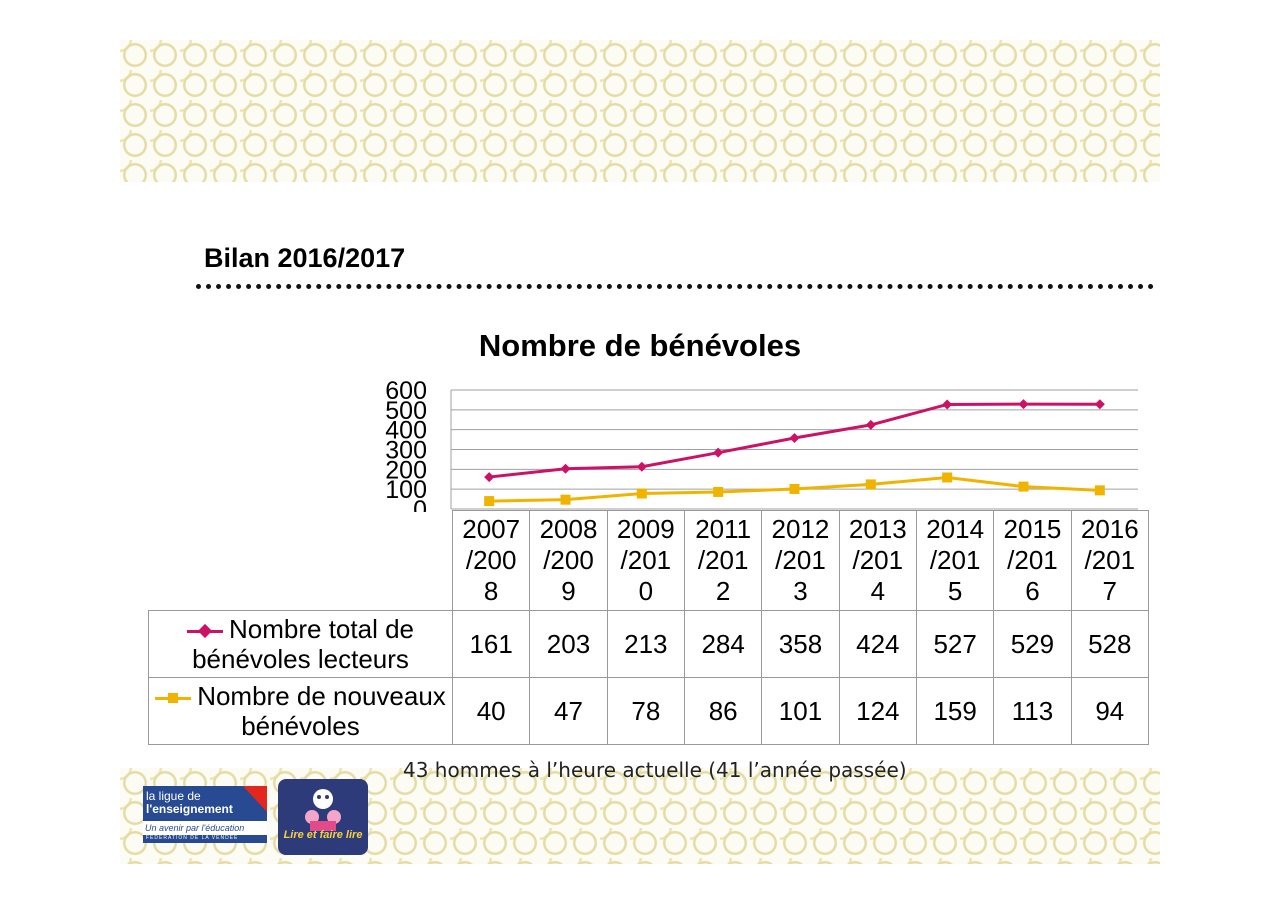 The width and height of the screenshot is (1280, 904). What do you see at coordinates (491, 644) in the screenshot?
I see `data-label: 161` at bounding box center [491, 644].